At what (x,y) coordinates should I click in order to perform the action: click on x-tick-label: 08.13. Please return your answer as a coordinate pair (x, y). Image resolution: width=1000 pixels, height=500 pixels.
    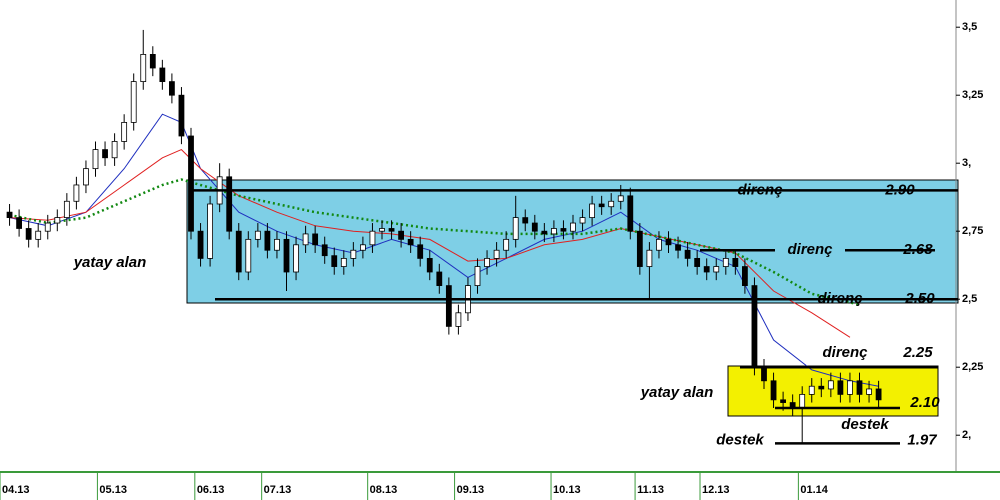
    Looking at the image, I should click on (384, 490).